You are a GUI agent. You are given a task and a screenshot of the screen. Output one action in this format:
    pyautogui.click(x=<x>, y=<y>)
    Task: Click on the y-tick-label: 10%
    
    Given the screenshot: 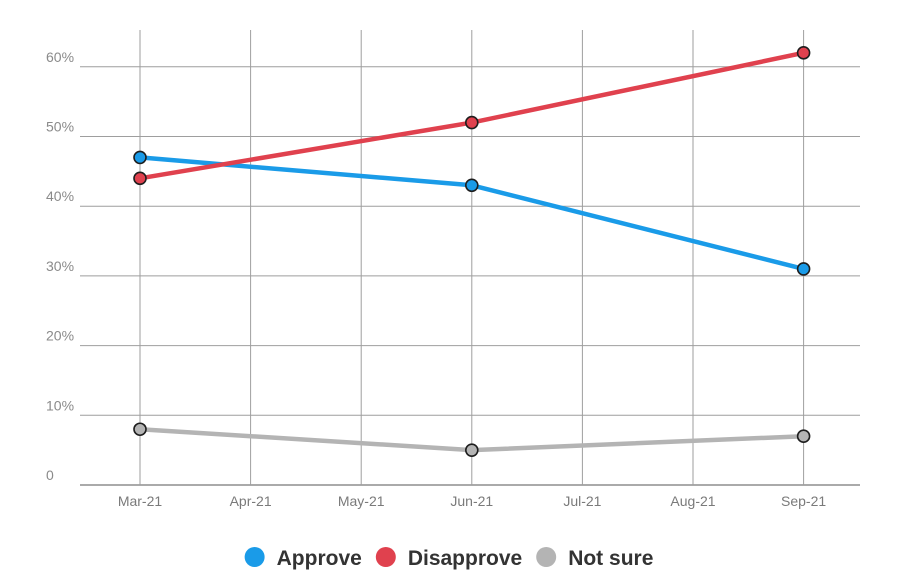 What is the action you would take?
    pyautogui.click(x=60, y=405)
    